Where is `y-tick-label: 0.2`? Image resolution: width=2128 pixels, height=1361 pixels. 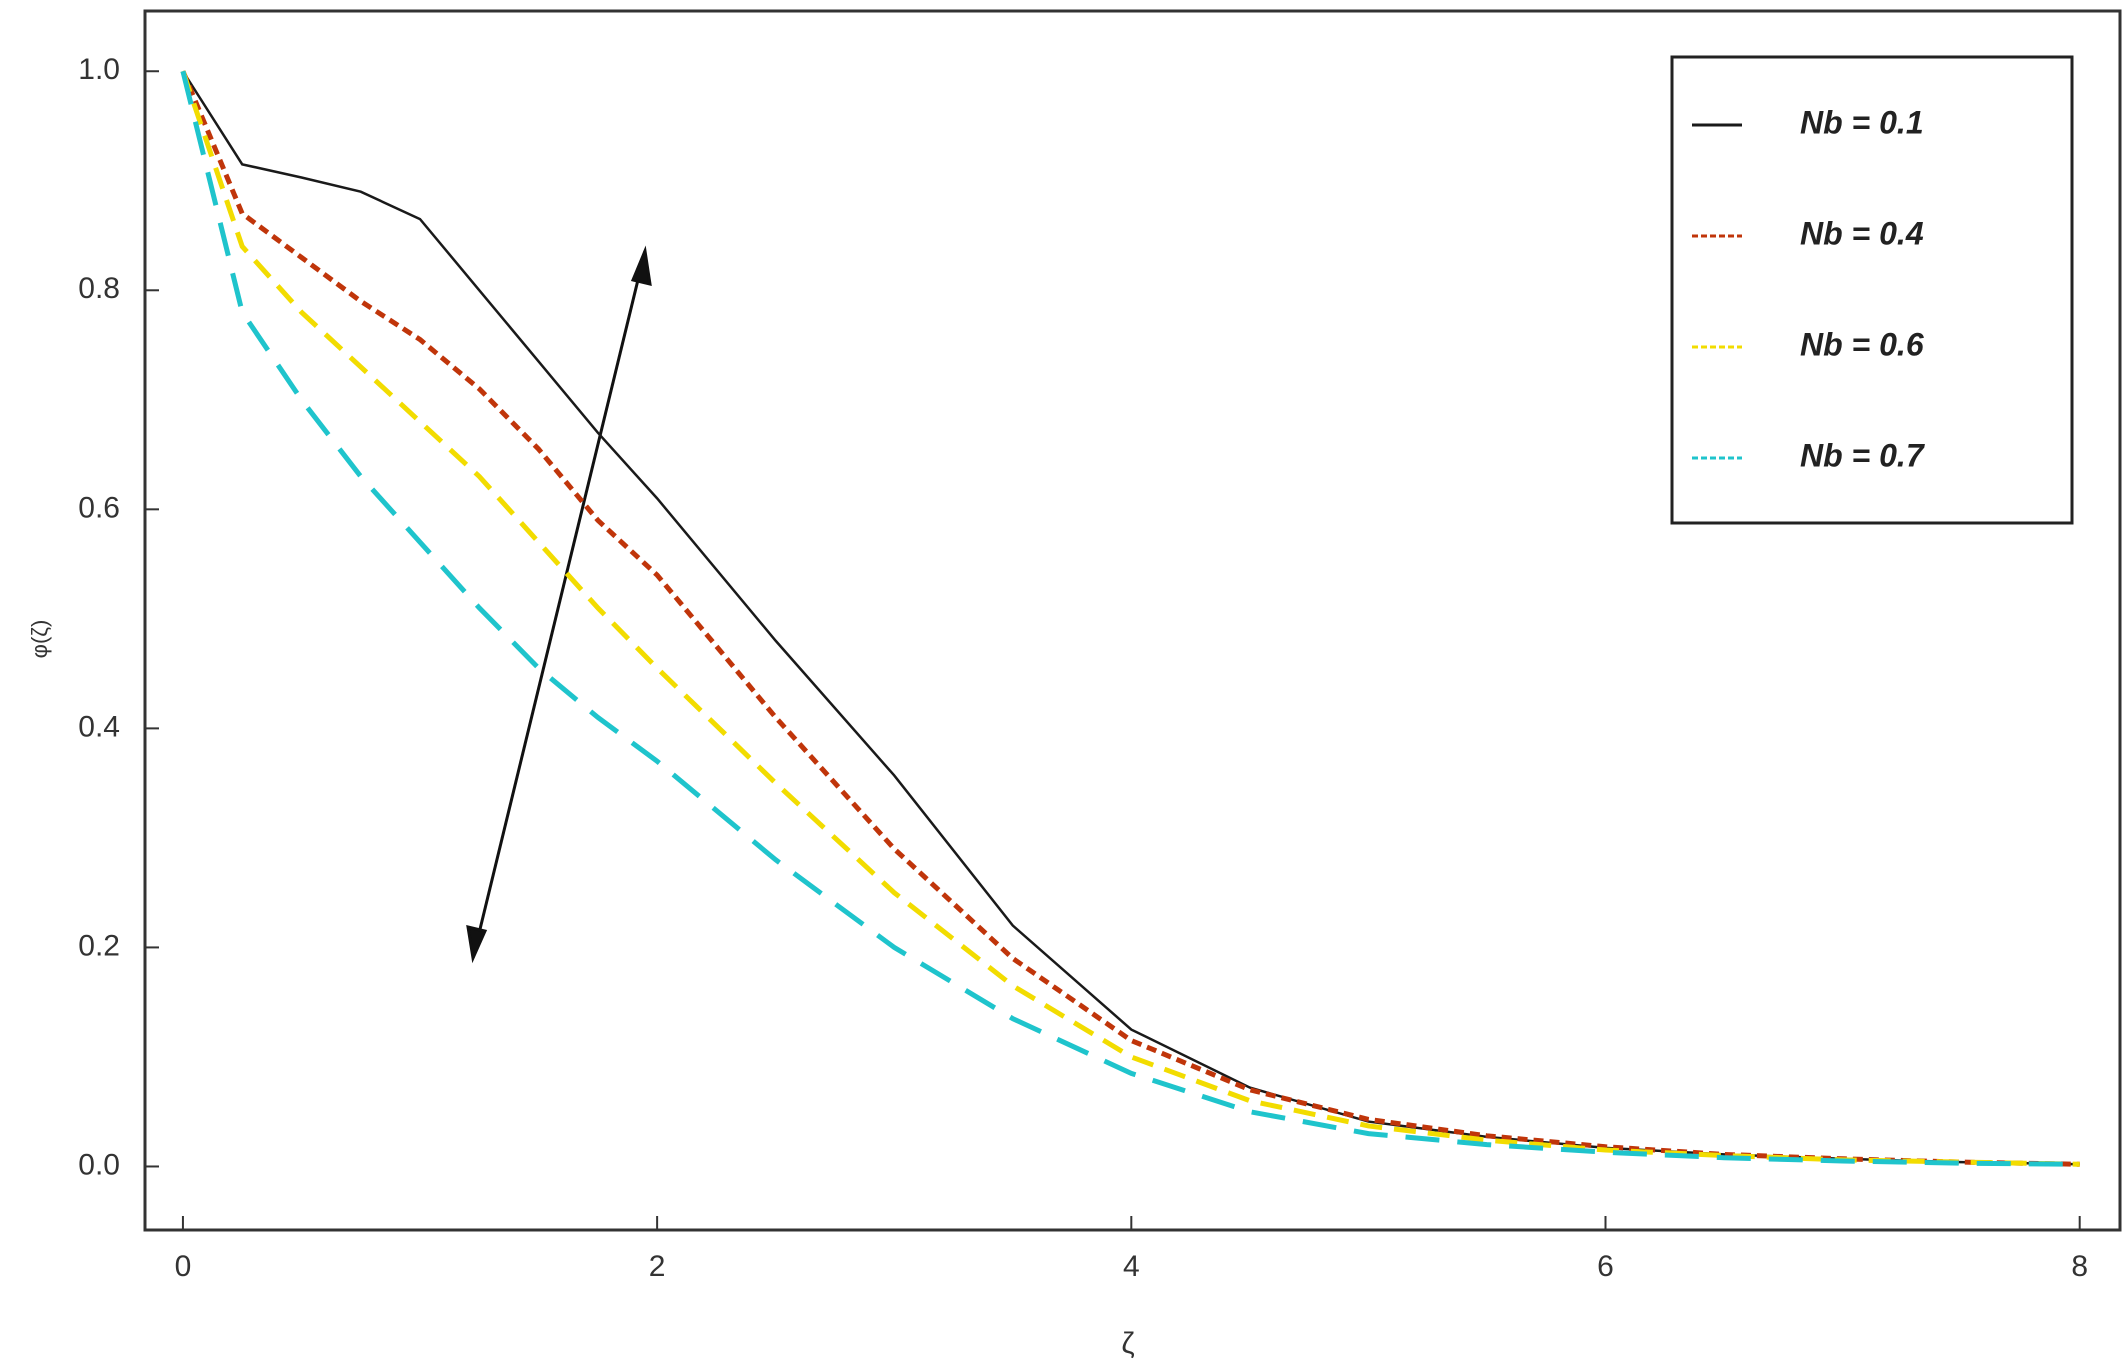
y-tick-label: 0.2 is located at coordinates (99, 945).